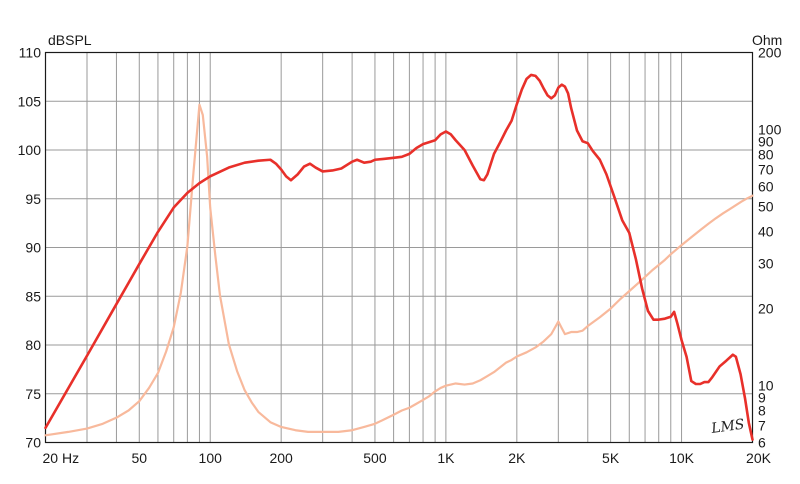 The image size is (800, 484). Describe the element at coordinates (30, 53) in the screenshot. I see `y-left-tick-label: 110` at that location.